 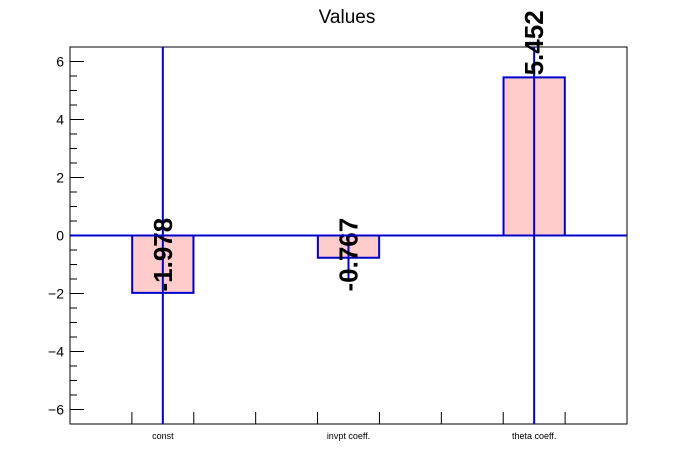 I want to click on y-tick-label: −6, so click(x=56, y=410).